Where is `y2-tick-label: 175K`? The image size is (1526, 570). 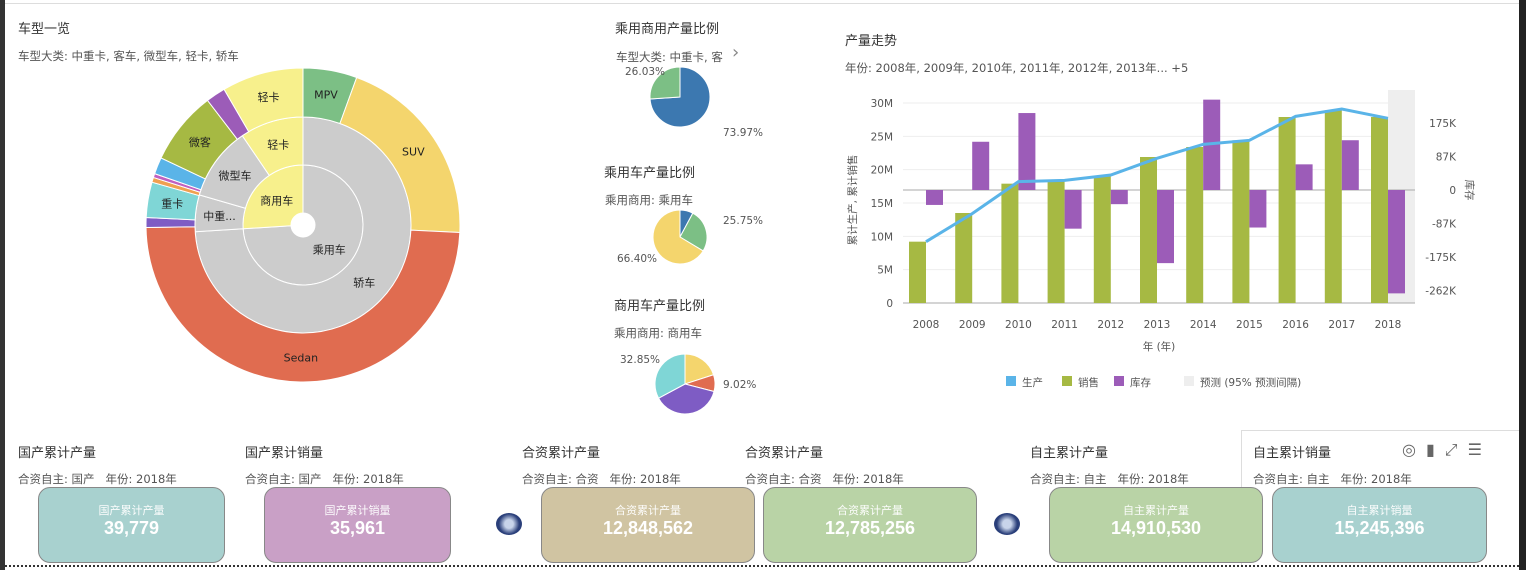 y2-tick-label: 175K is located at coordinates (1443, 124).